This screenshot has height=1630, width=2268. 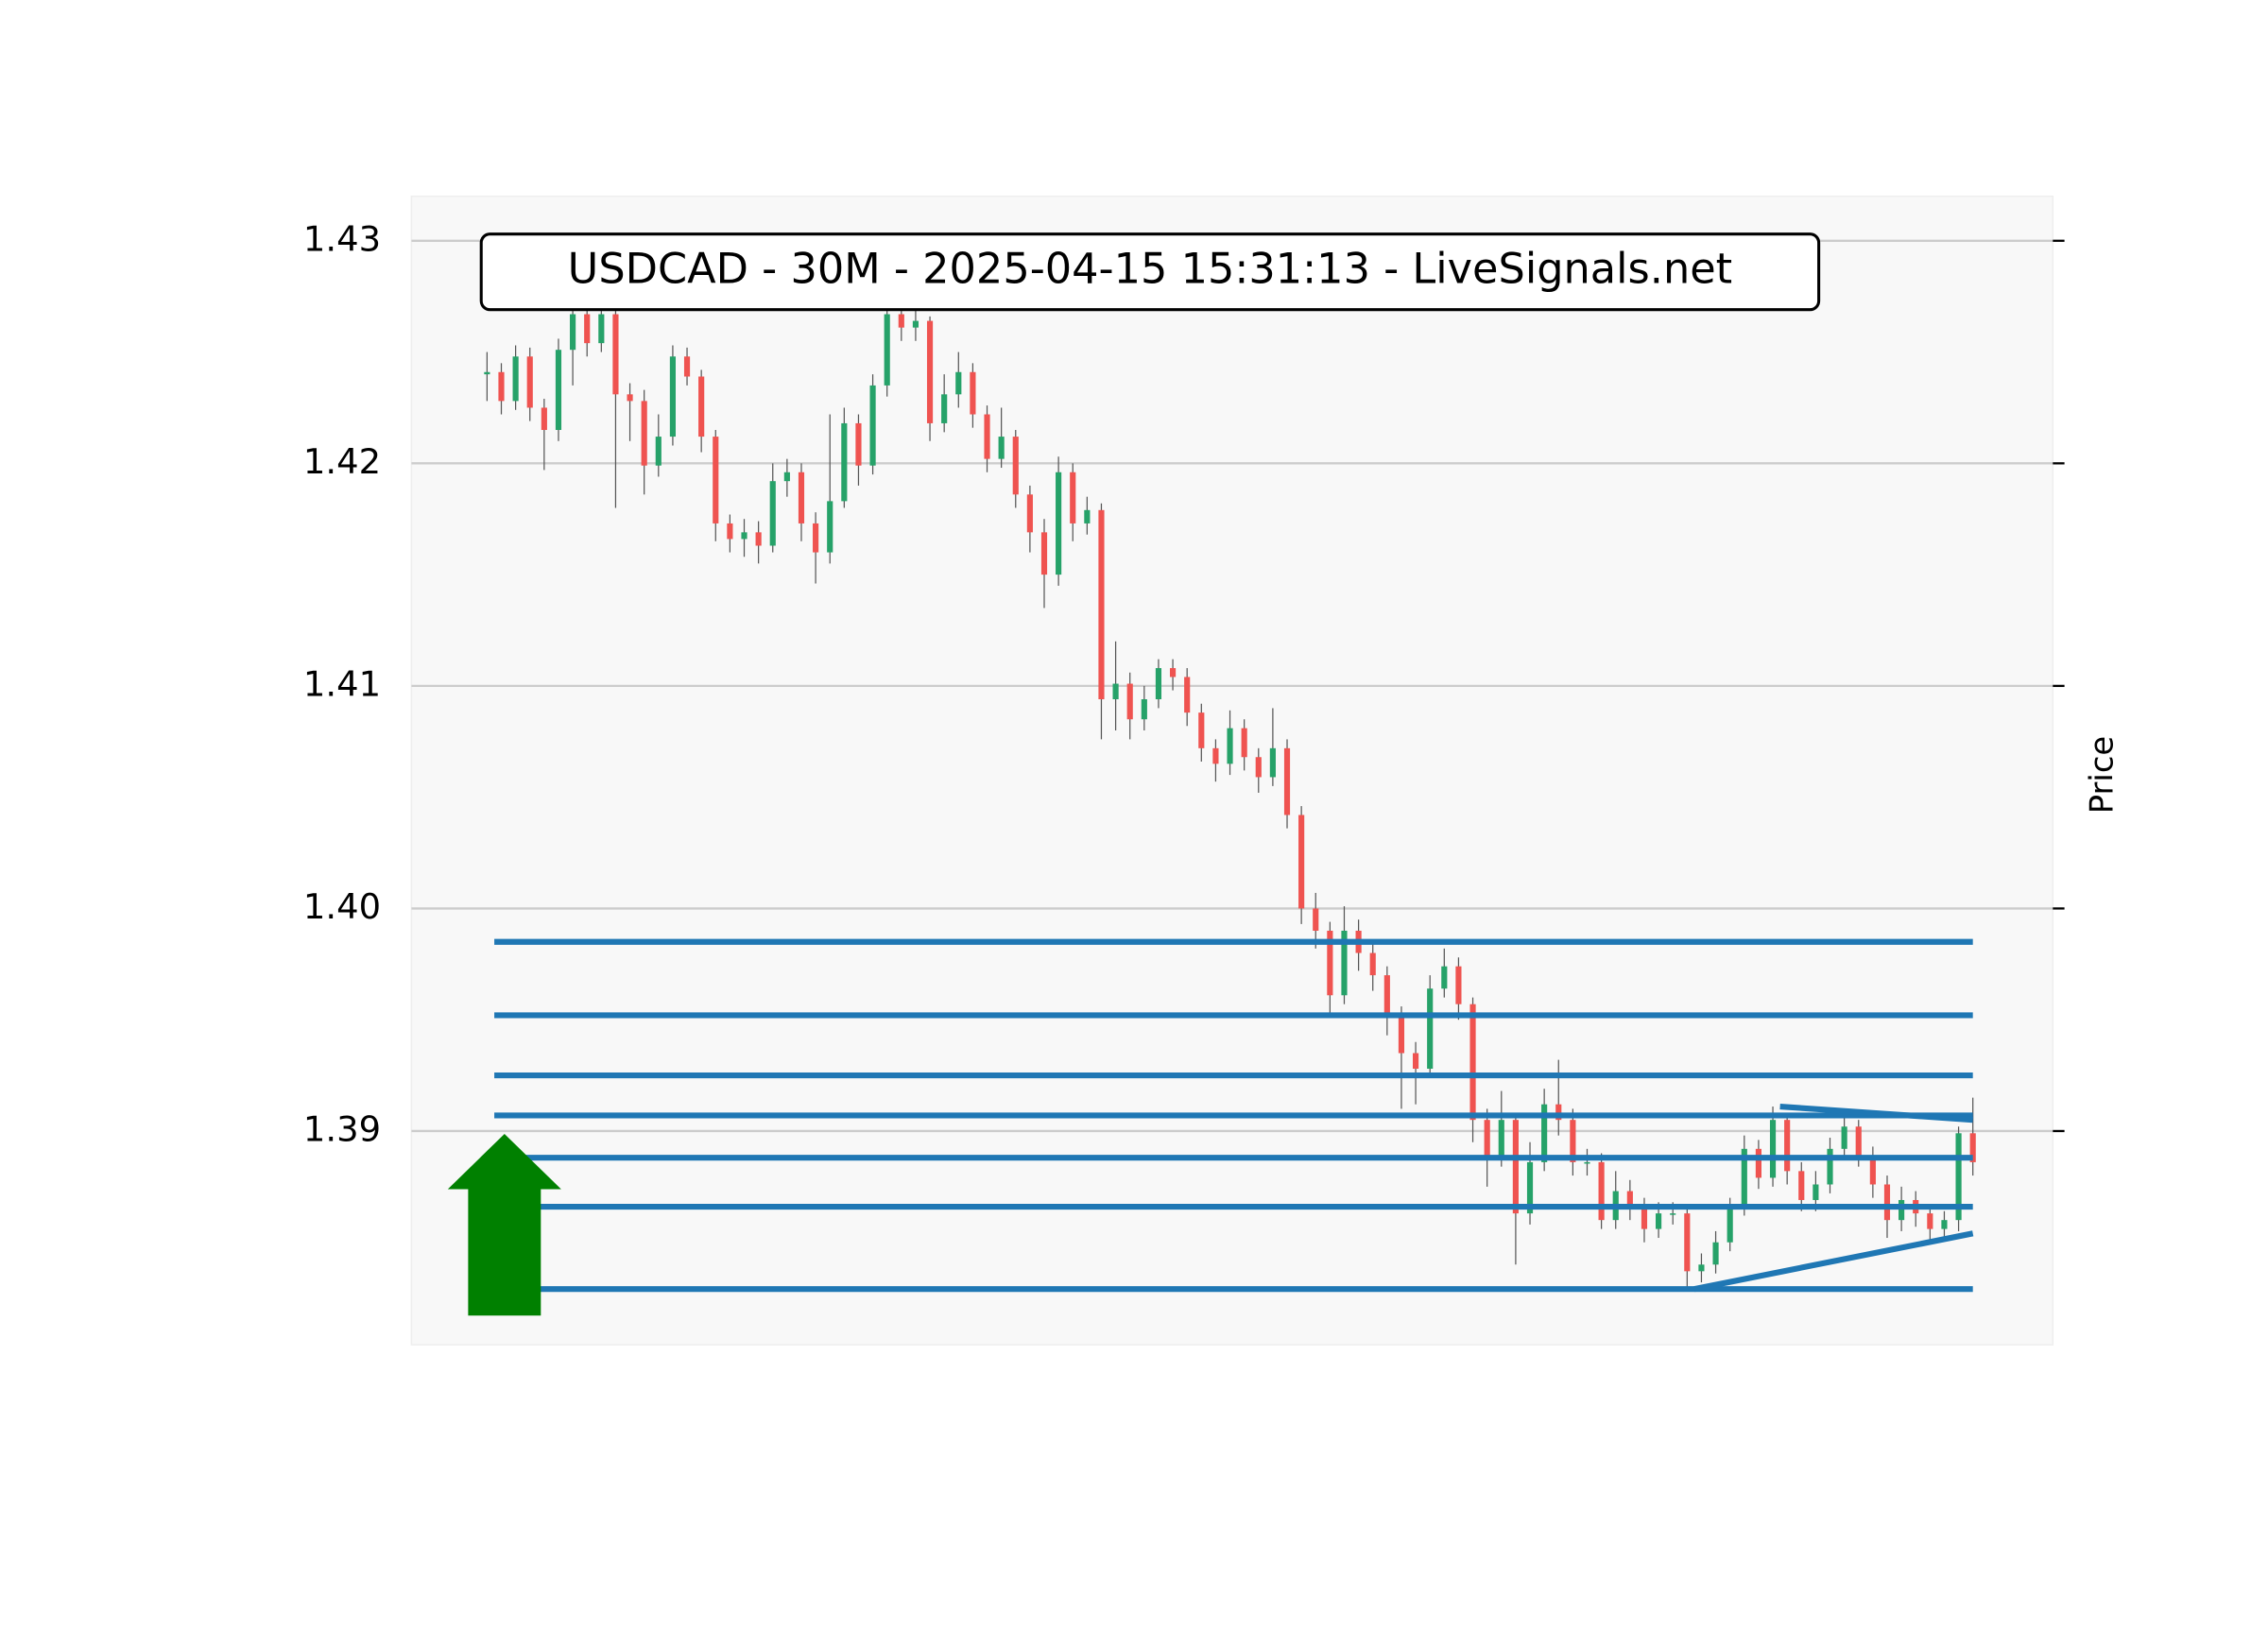 What do you see at coordinates (1150, 272) in the screenshot?
I see `title-box` at bounding box center [1150, 272].